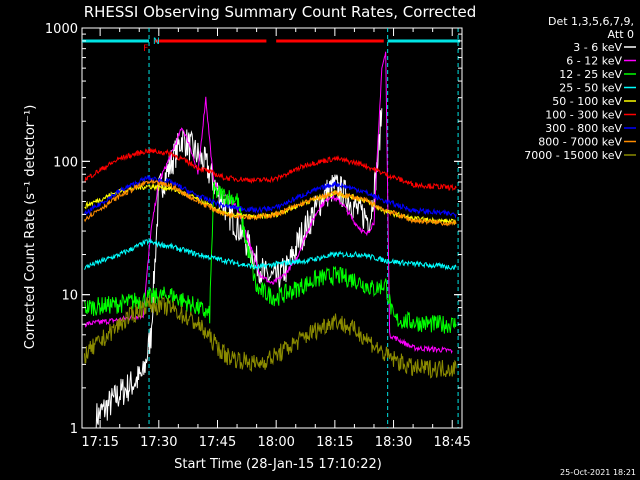  What do you see at coordinates (30, 227) in the screenshot?
I see `y-axis-label: Corrected Count Rate (s⁻¹ detector⁻¹)` at bounding box center [30, 227].